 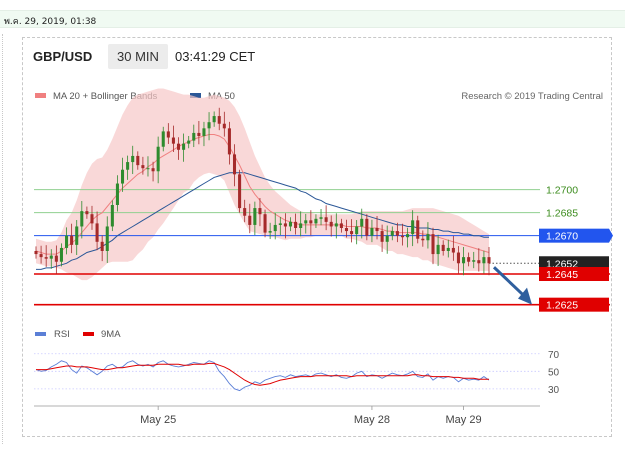 I want to click on level-tag: 1.2645, so click(x=574, y=274).